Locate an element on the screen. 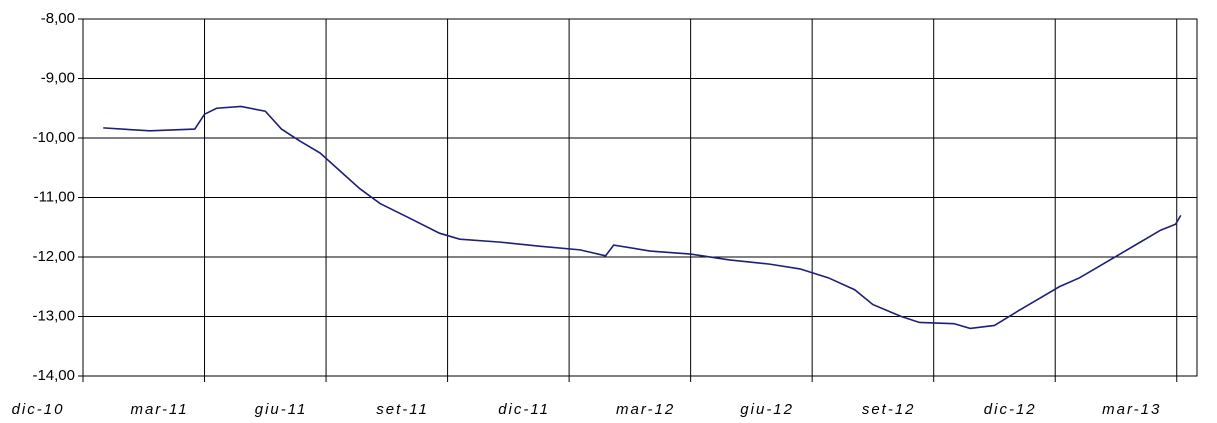 Image resolution: width=1217 pixels, height=423 pixels. x-tick-label: set-11 is located at coordinates (402, 409).